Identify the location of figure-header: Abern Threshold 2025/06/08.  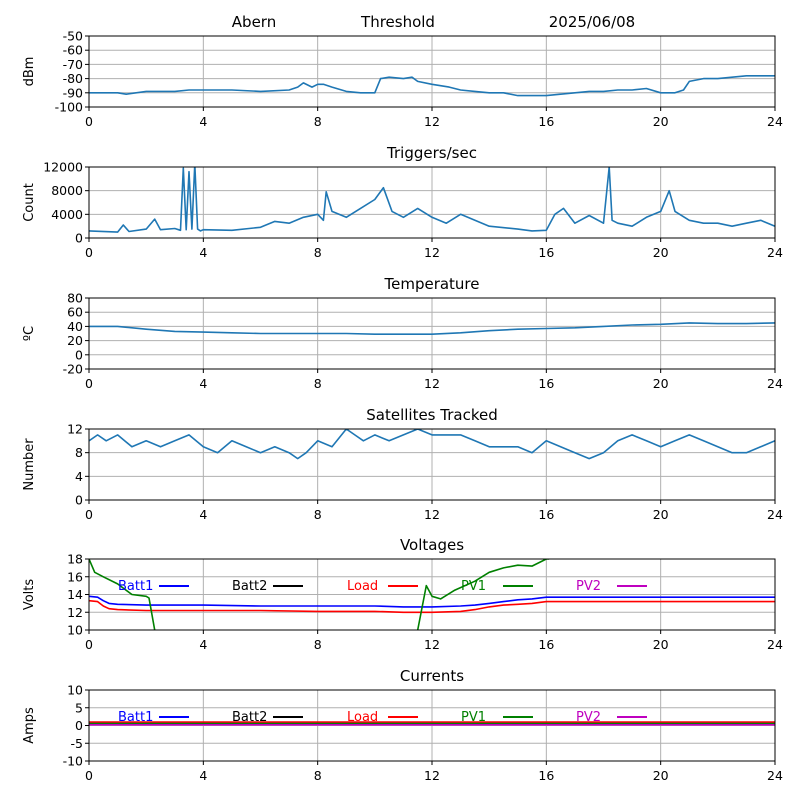
(433, 22).